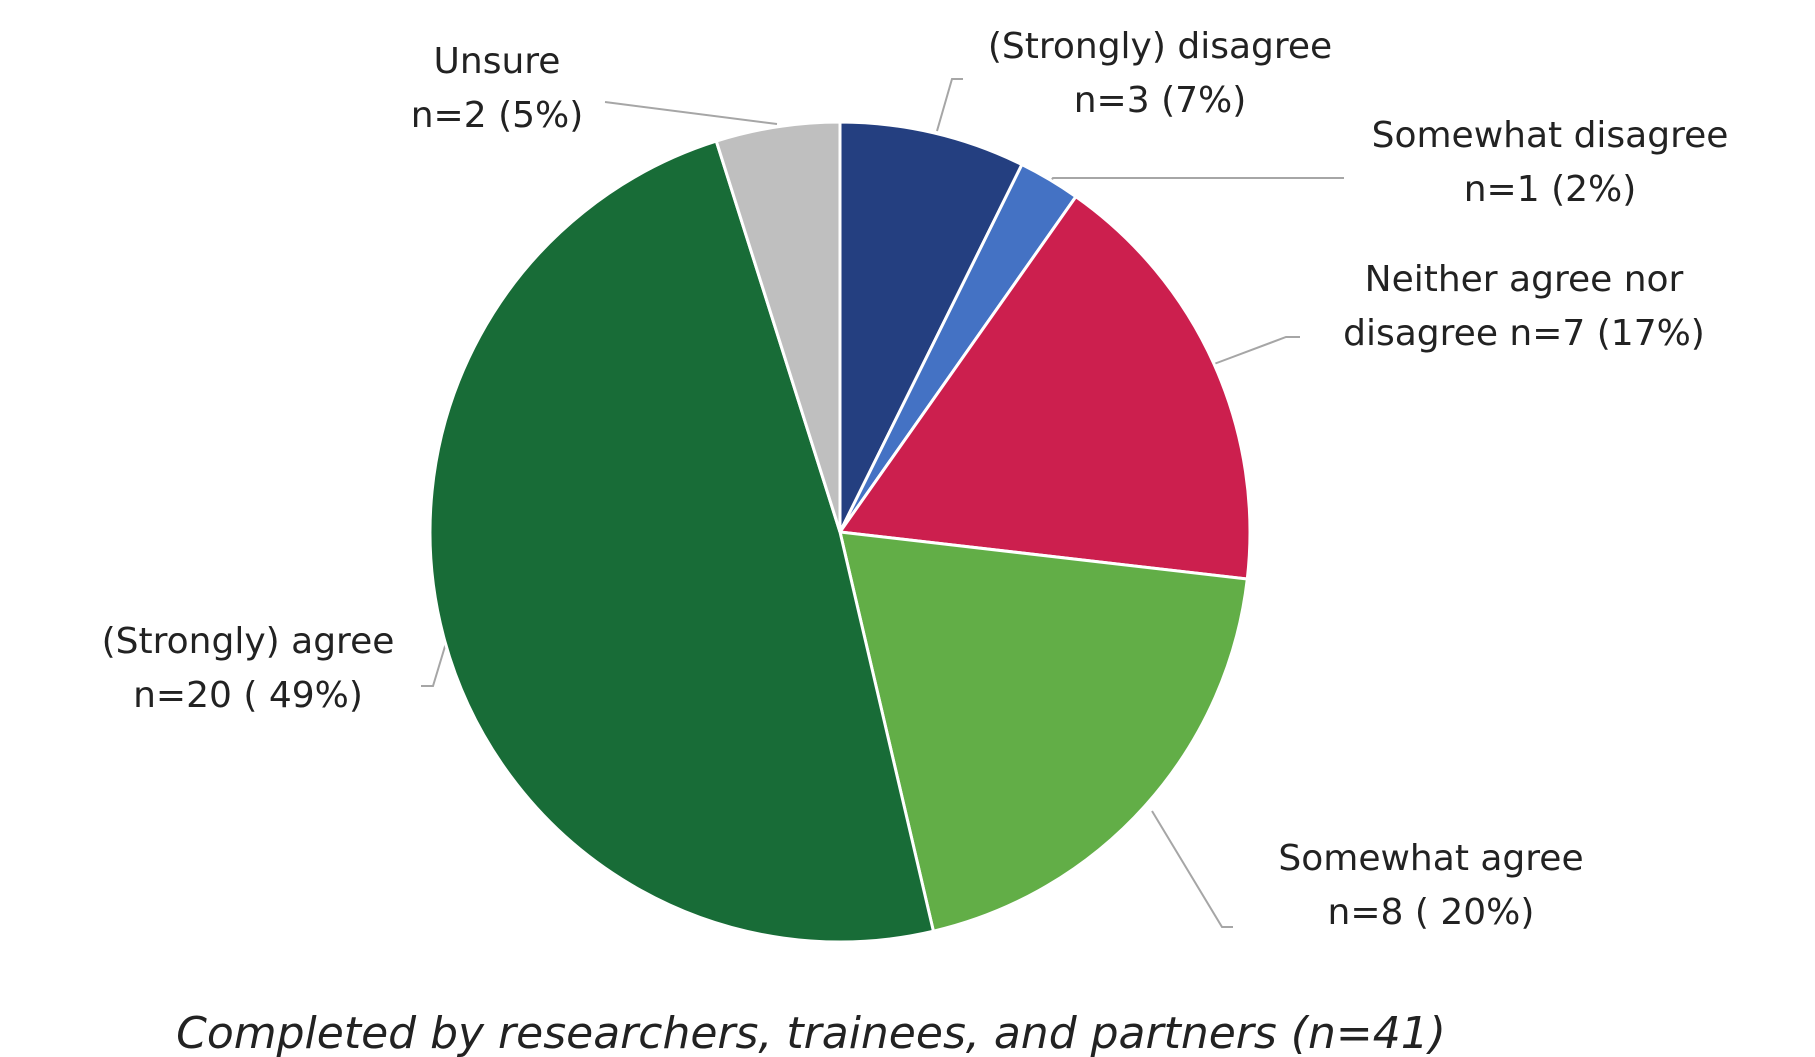 The height and width of the screenshot is (1057, 1815). I want to click on category-label: Neither agree nor disagree, so click(1513, 306).